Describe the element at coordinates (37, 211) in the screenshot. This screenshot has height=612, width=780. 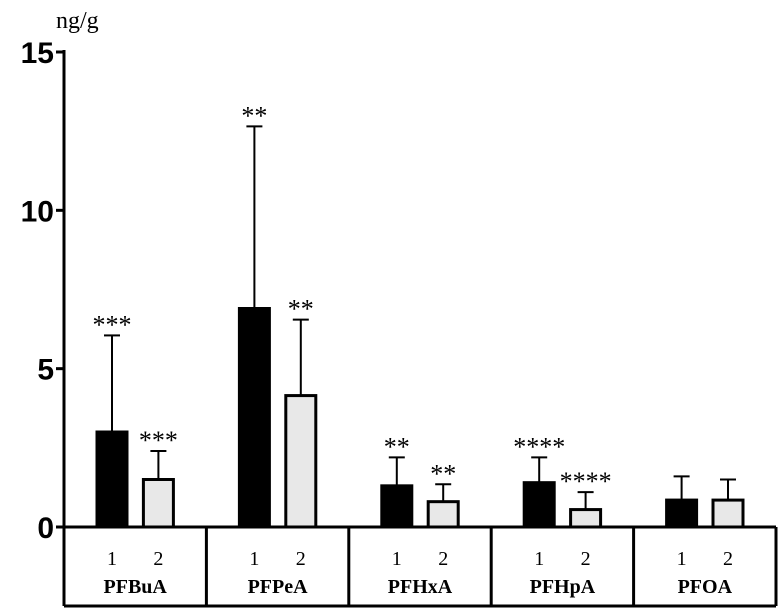
I see `y-tick-label: 10` at that location.